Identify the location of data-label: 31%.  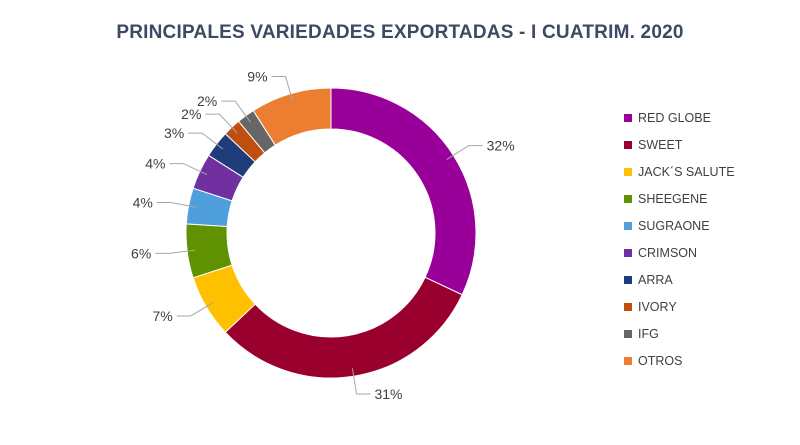
(388, 394).